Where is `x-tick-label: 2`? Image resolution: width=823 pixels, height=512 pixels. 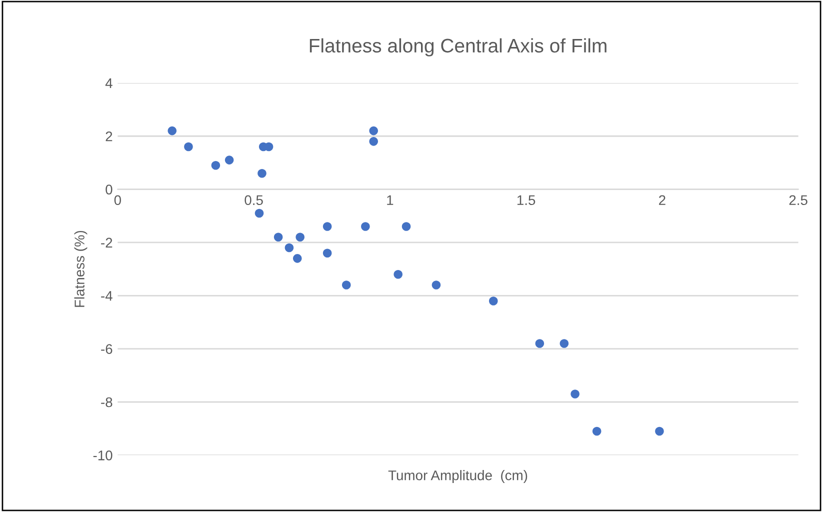
x-tick-label: 2 is located at coordinates (662, 200).